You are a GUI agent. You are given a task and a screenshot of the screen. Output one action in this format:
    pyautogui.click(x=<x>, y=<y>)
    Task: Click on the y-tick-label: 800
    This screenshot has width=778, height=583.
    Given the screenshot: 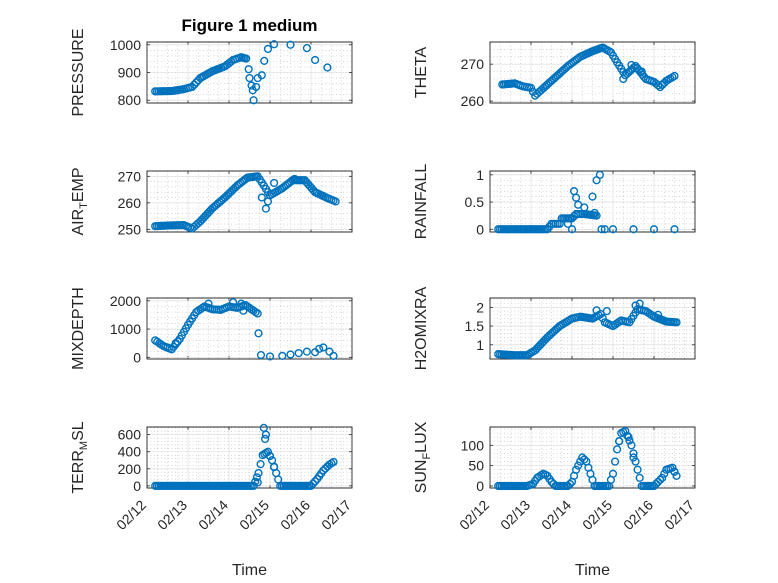 What is the action you would take?
    pyautogui.click(x=130, y=100)
    